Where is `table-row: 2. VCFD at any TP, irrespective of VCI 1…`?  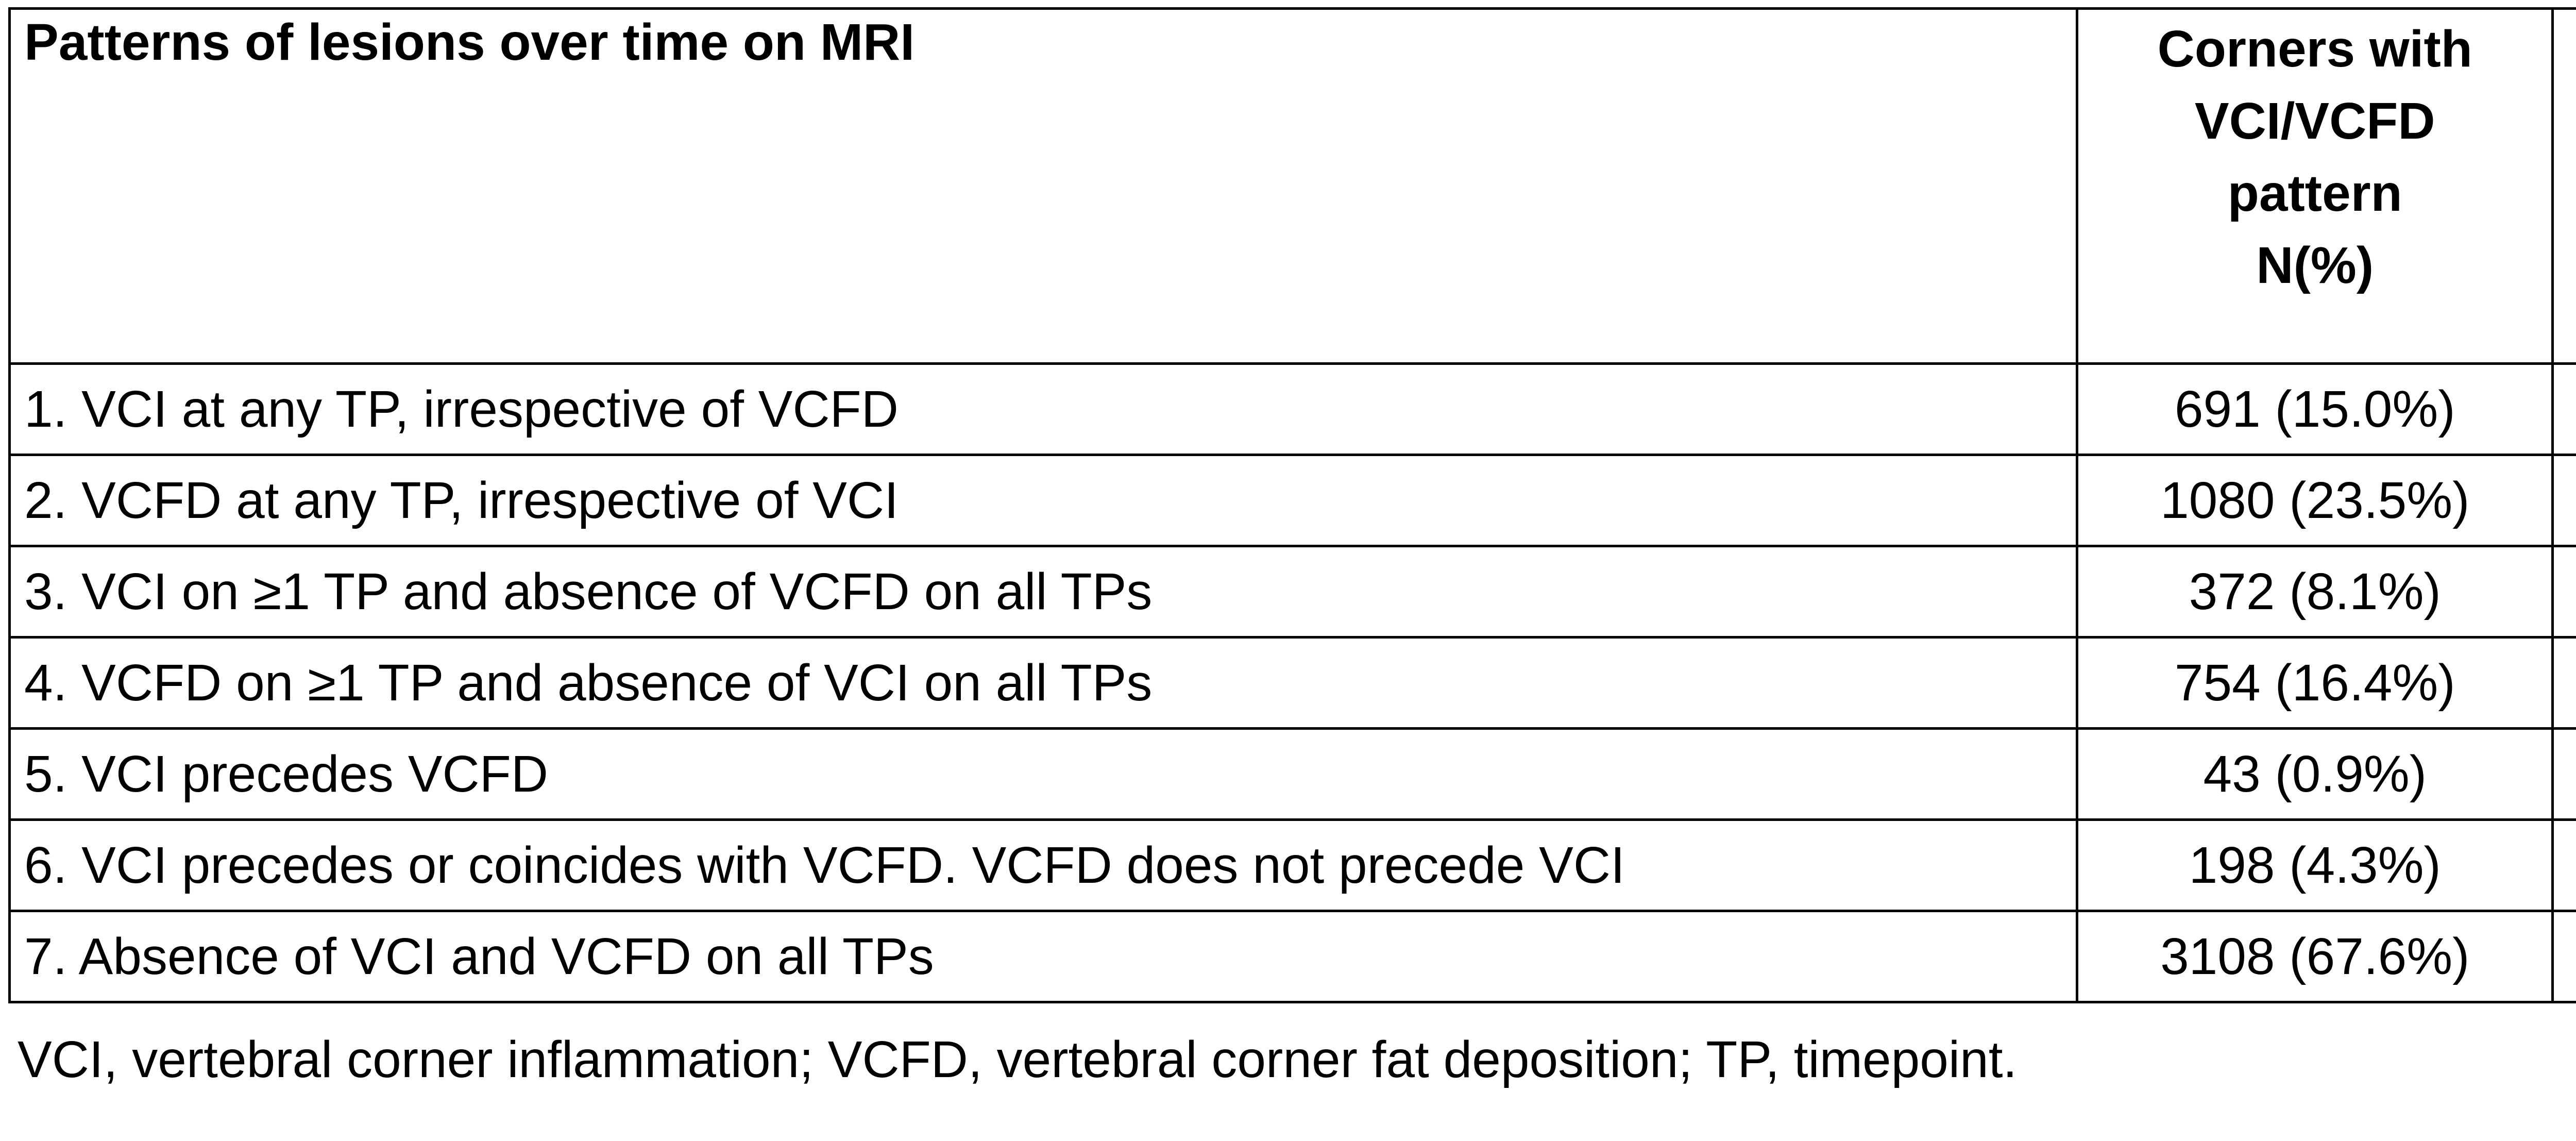 table-row: 2. VCFD at any TP, irrespective of VCI 1… is located at coordinates (1292, 500).